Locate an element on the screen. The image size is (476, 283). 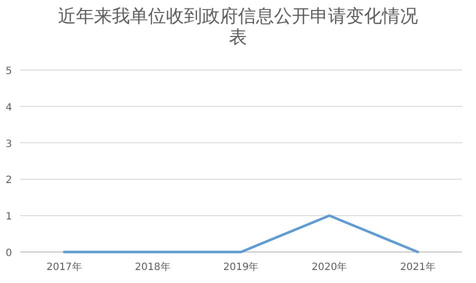
y-tick-label: 3 is located at coordinates (9, 144).